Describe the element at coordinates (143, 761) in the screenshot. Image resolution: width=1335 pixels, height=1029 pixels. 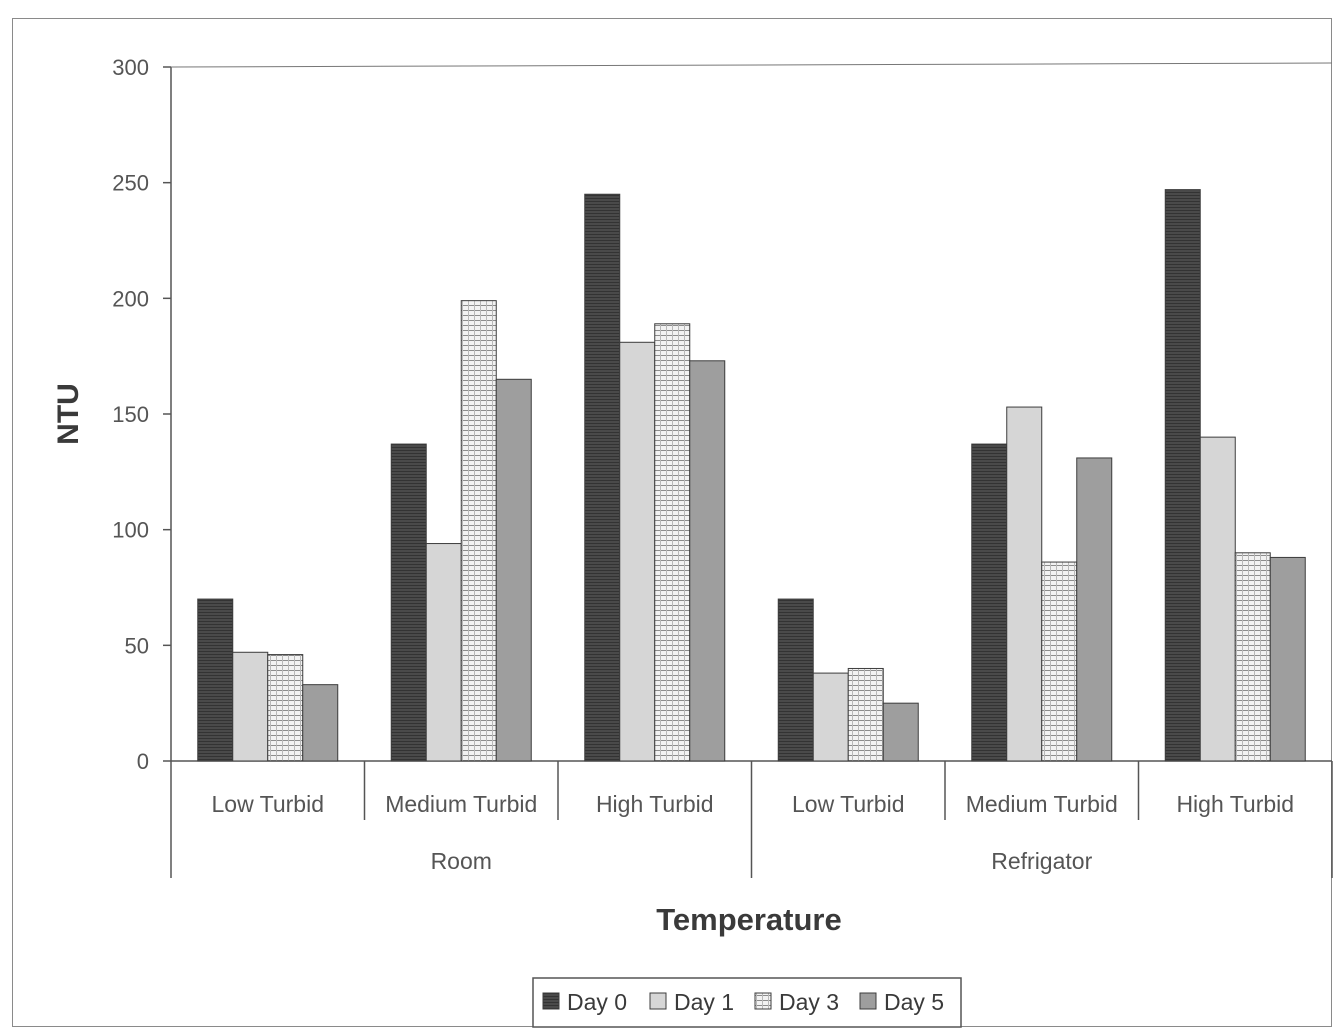
I see `y-tick-label: 0` at that location.